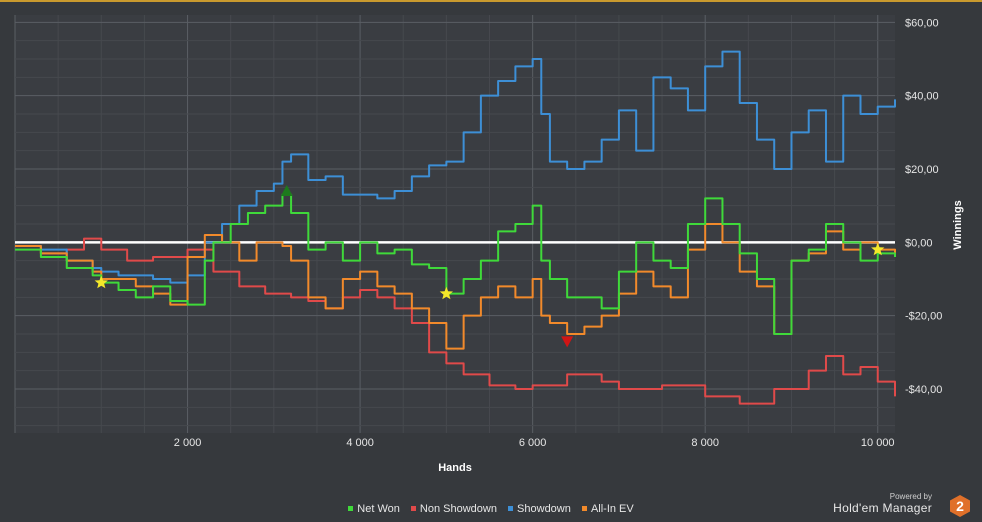 This screenshot has width=982, height=522. Describe the element at coordinates (882, 508) in the screenshot. I see `brand-name: Hold'em Manager` at that location.